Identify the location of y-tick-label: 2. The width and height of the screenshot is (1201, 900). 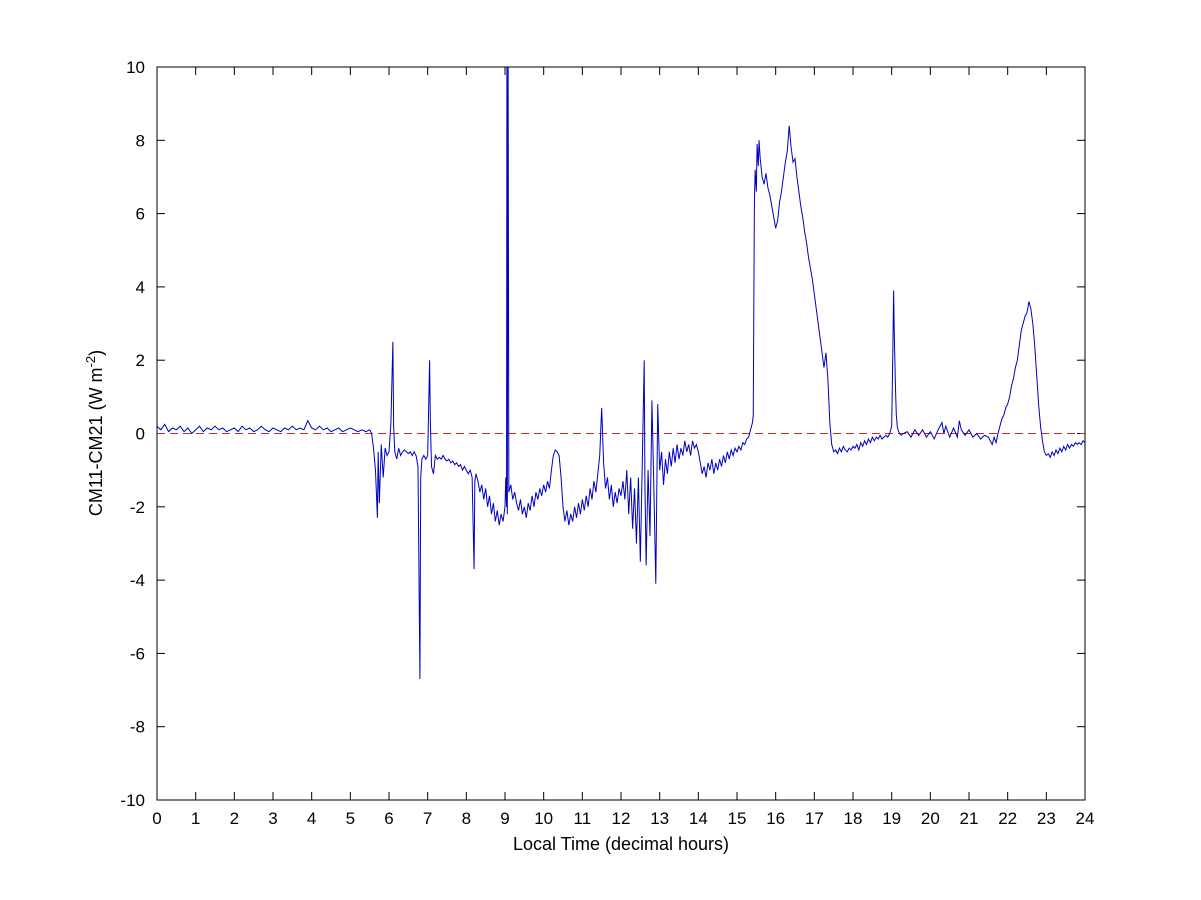
(140, 360).